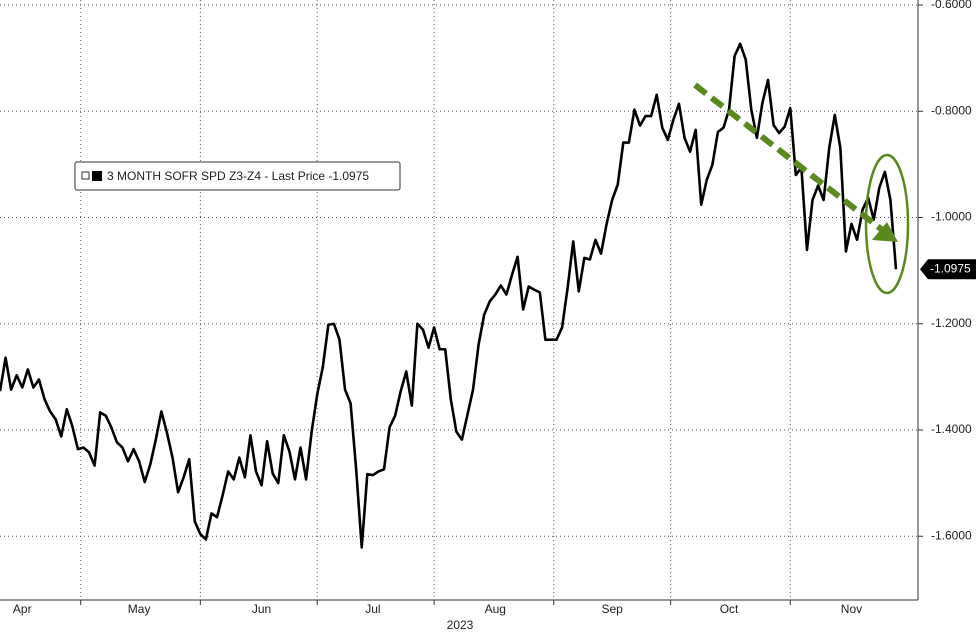 The height and width of the screenshot is (634, 979). Describe the element at coordinates (851, 609) in the screenshot. I see `x-tick-label: Nov` at that location.